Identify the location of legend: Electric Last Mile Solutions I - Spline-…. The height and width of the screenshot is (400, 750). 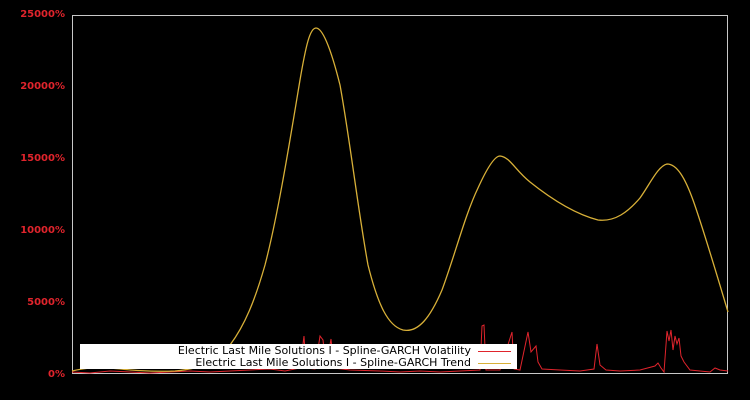
(298, 356).